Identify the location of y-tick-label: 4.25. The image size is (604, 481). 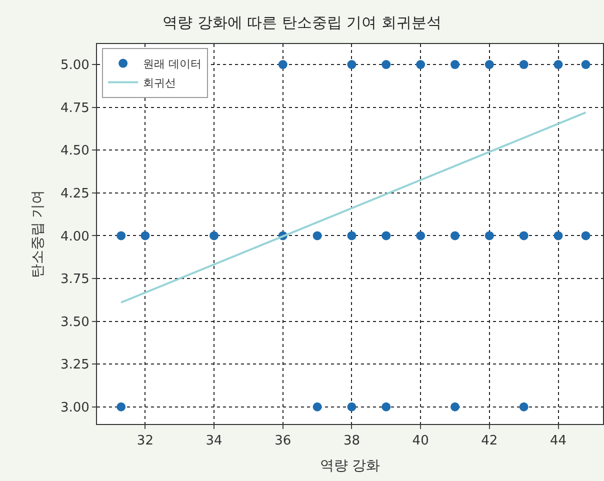
(75, 194).